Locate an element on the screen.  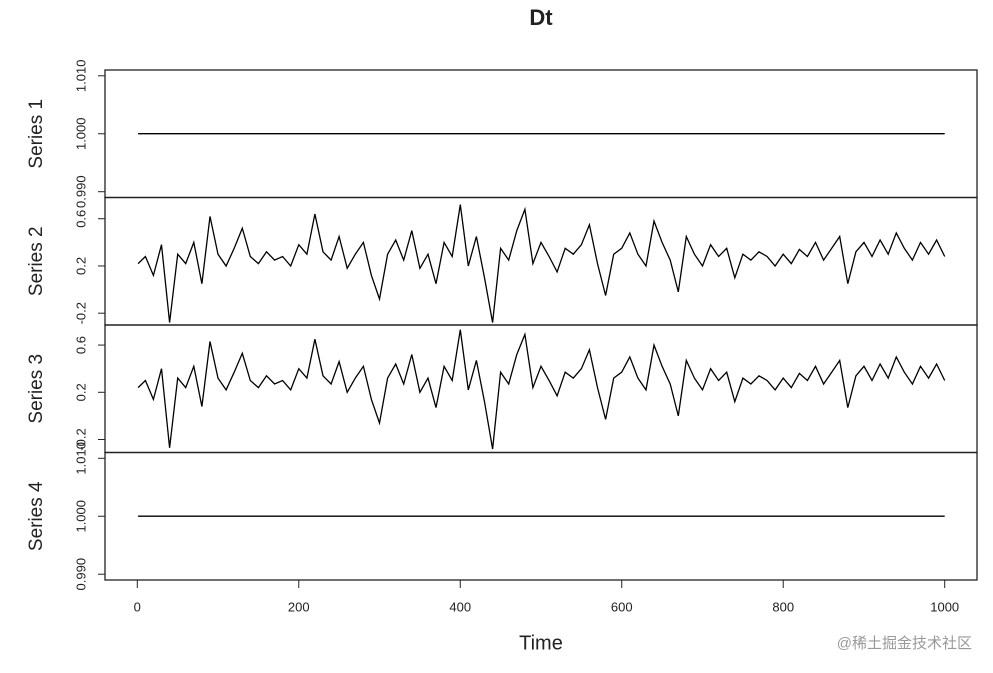
y-axis-label: Series 4 is located at coordinates (36, 516).